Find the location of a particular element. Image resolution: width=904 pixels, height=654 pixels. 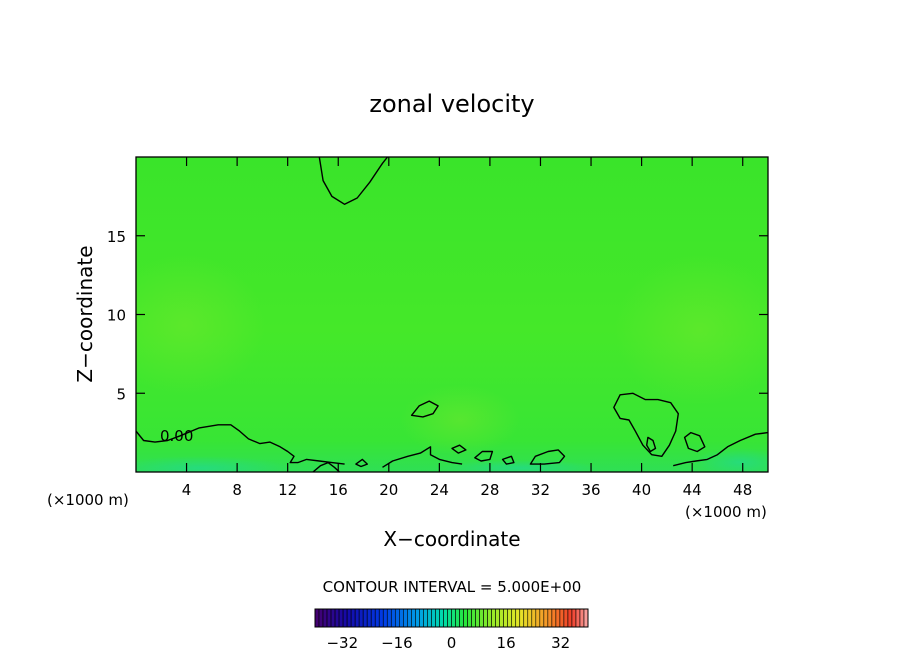

colorbar-tick-label: 32 is located at coordinates (560, 643).